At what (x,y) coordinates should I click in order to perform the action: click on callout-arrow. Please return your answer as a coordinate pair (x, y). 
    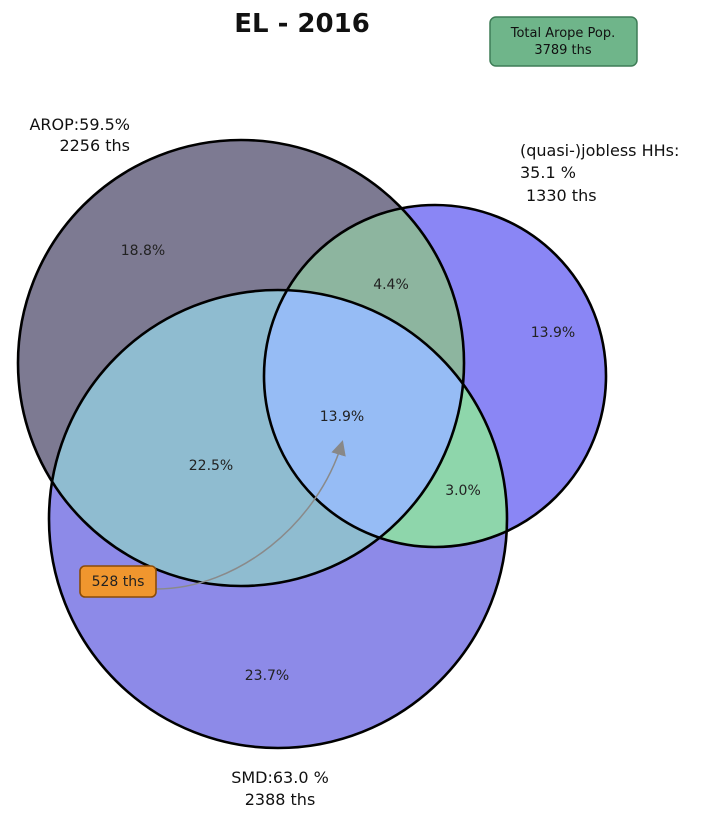
    Looking at the image, I should click on (250, 515).